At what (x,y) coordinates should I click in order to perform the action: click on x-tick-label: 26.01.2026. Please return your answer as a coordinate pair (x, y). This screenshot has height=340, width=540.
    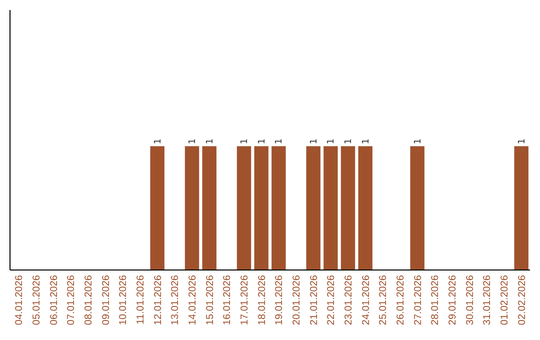
    Looking at the image, I should click on (401, 300).